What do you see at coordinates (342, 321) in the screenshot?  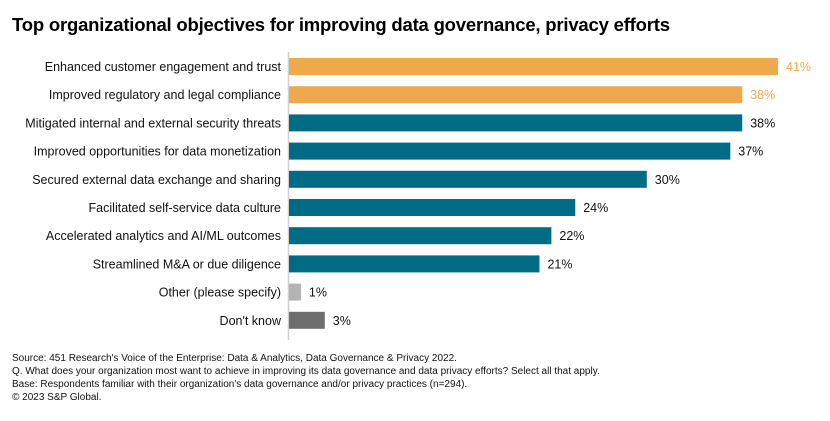 I see `data-label: 3%` at bounding box center [342, 321].